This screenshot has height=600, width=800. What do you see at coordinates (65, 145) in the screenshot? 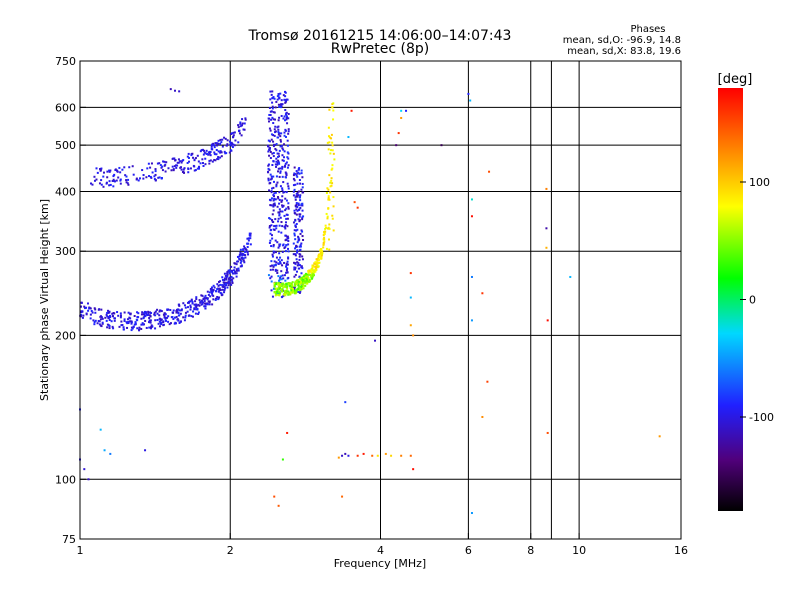
I see `y-tick-label: 500` at bounding box center [65, 145].